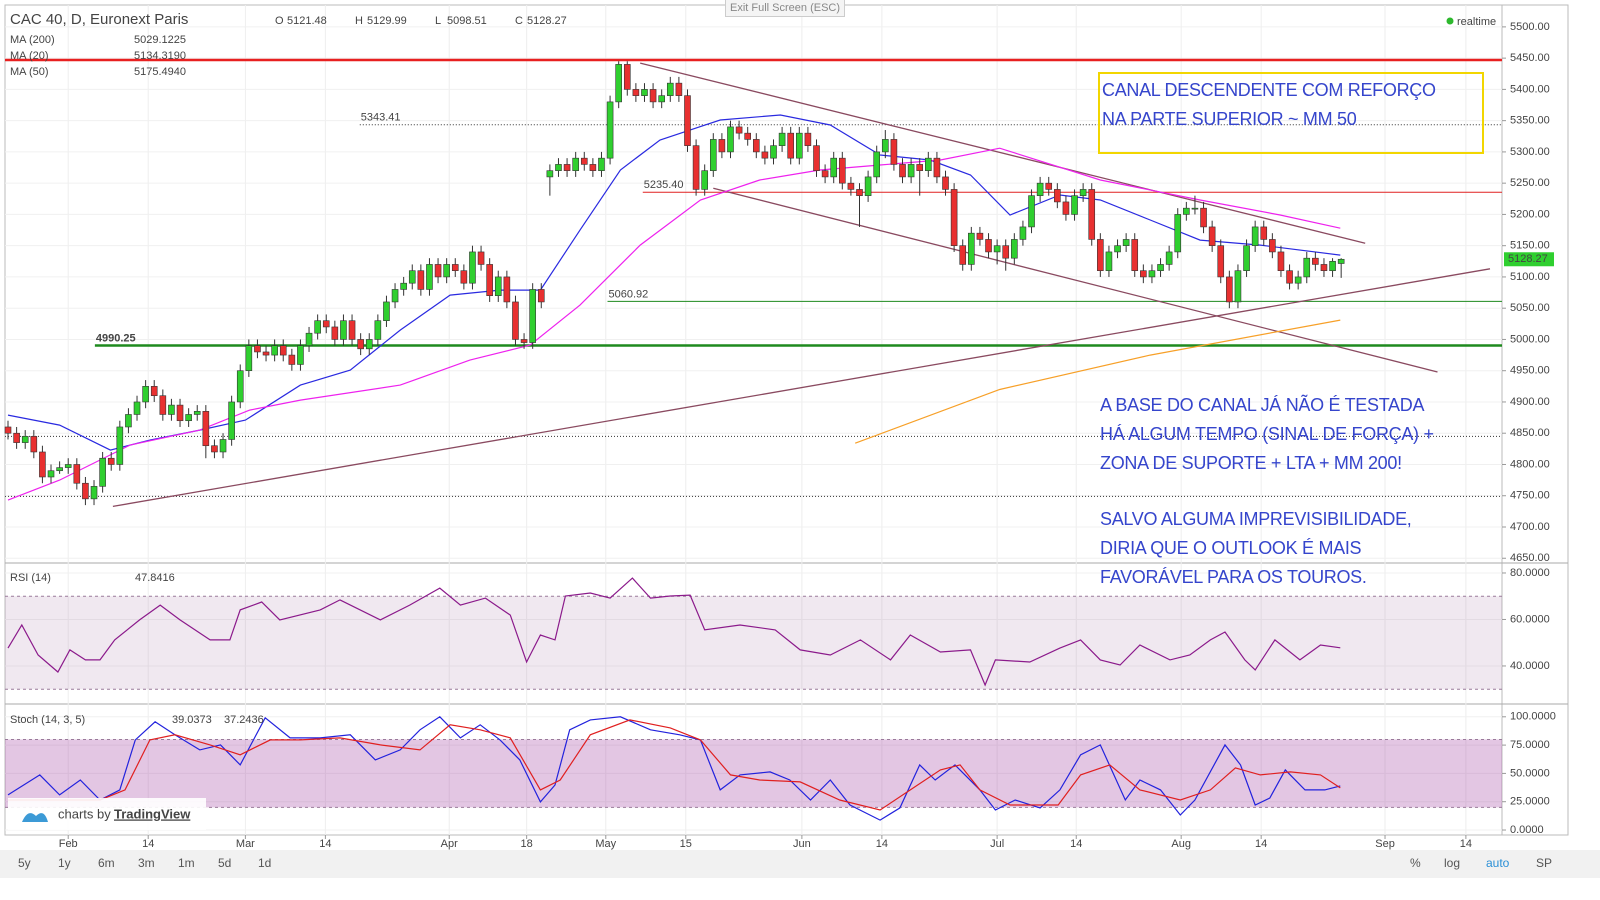 This screenshot has height=900, width=1600. I want to click on y-tick-label: 4850.00, so click(1530, 433).